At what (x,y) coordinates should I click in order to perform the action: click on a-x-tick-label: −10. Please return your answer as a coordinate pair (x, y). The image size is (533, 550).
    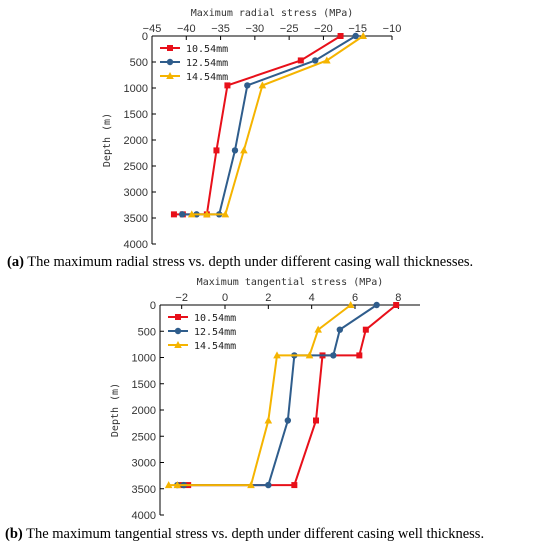
    Looking at the image, I should click on (392, 29).